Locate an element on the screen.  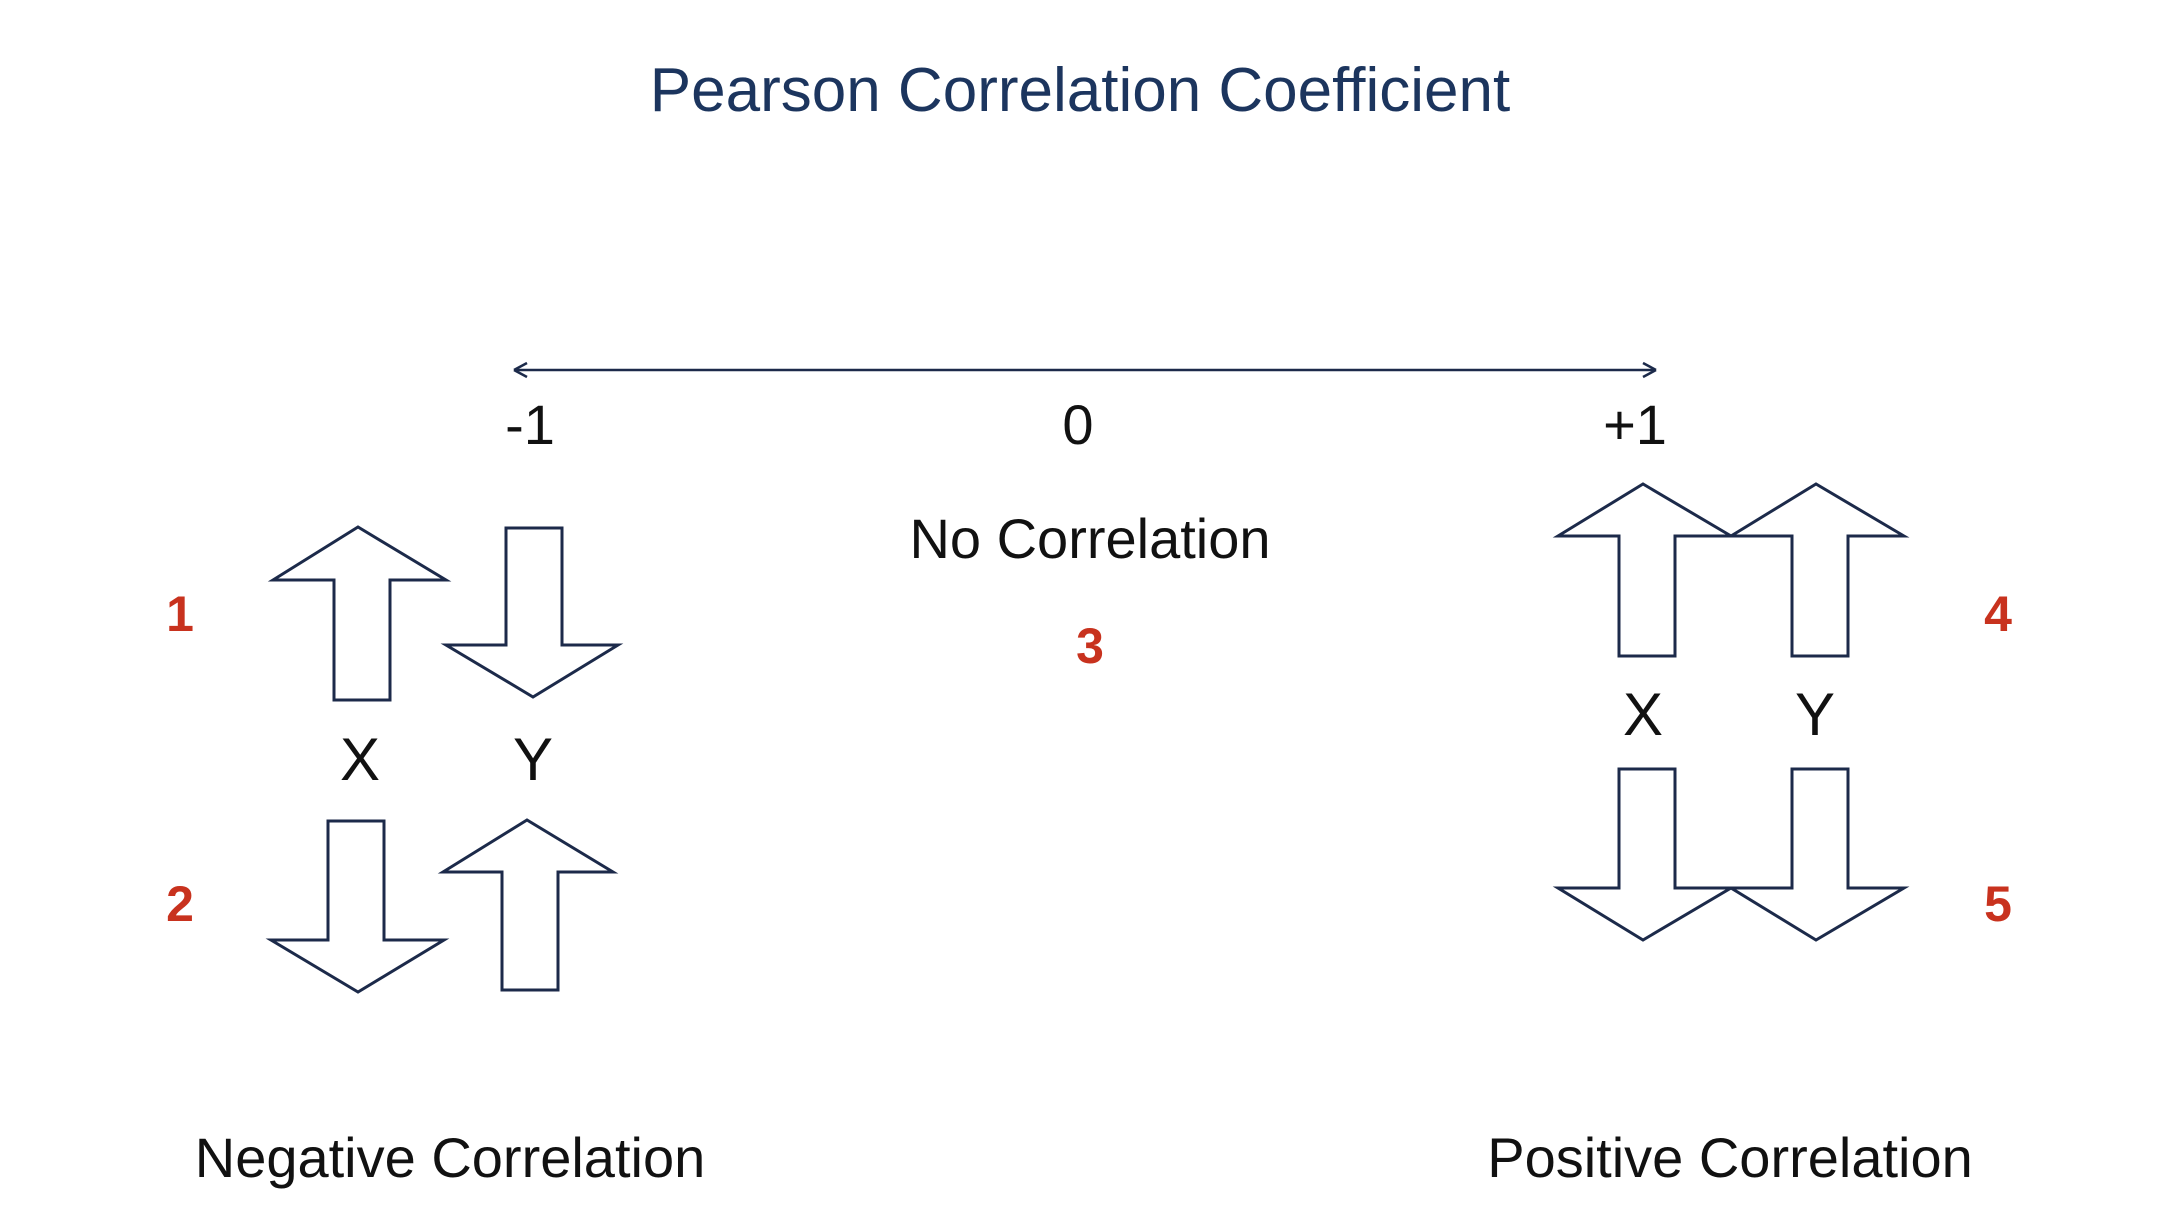
case-number-1: 1 is located at coordinates (180, 614).